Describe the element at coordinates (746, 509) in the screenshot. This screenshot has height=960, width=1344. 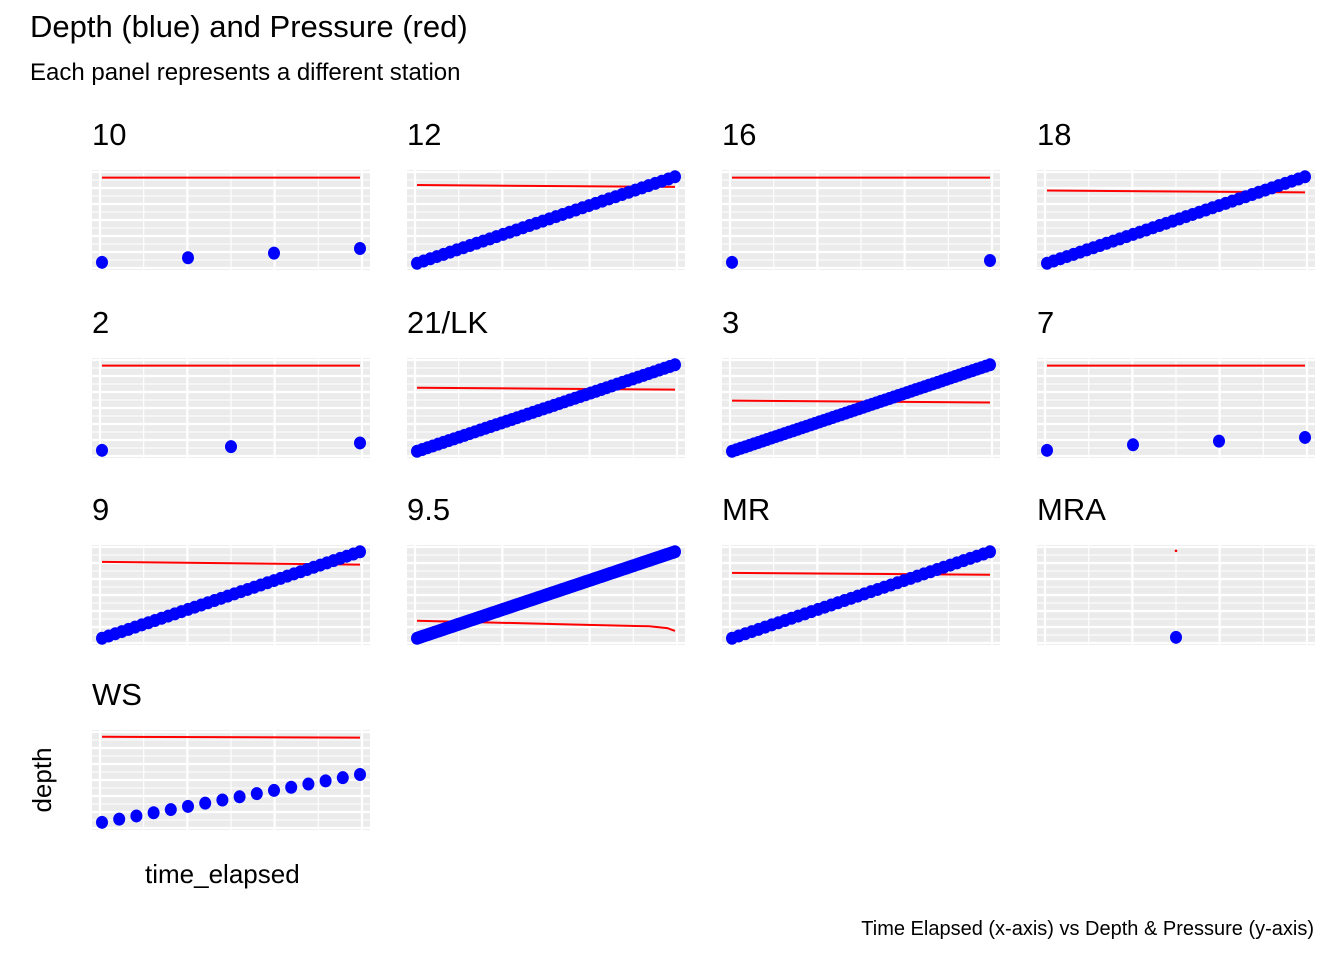
I see `panel-strip-mr: MR` at that location.